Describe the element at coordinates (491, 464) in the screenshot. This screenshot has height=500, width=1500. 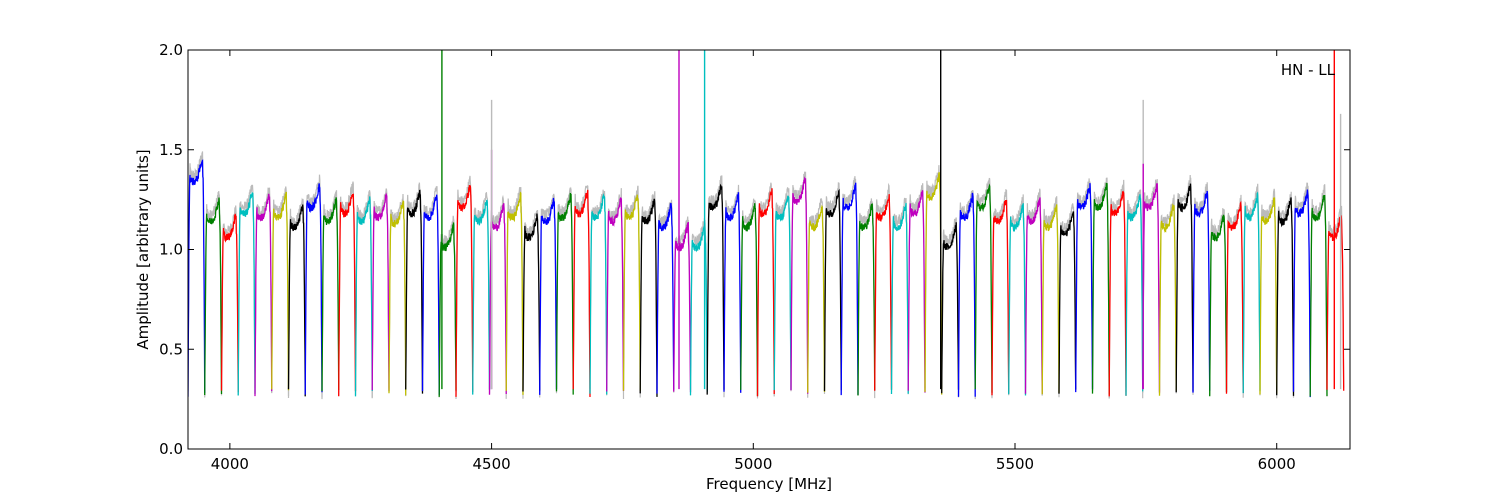
I see `x-tick-label: 4500` at that location.